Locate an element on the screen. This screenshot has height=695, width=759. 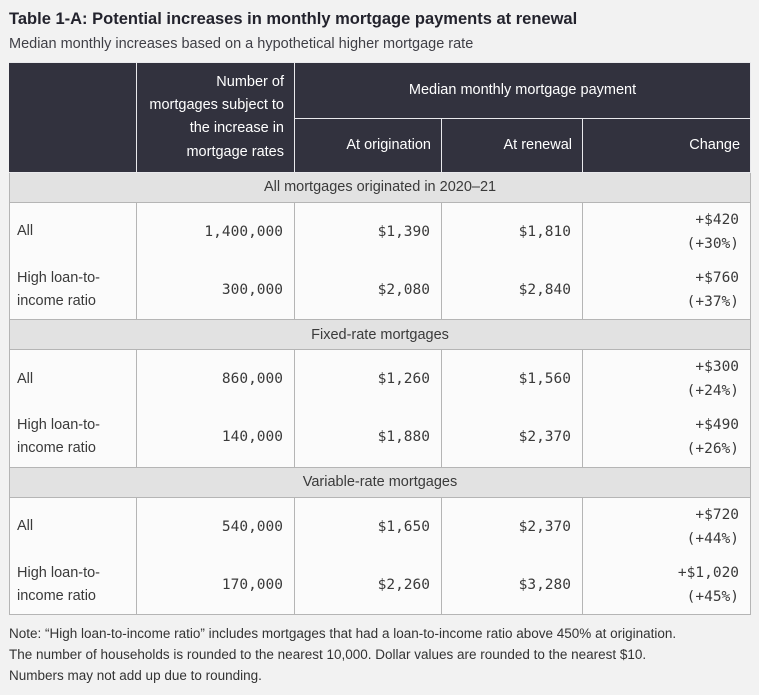
table-row: All 860,000 $1,260 $1,560 +$300 (+24%) is located at coordinates (380, 379).